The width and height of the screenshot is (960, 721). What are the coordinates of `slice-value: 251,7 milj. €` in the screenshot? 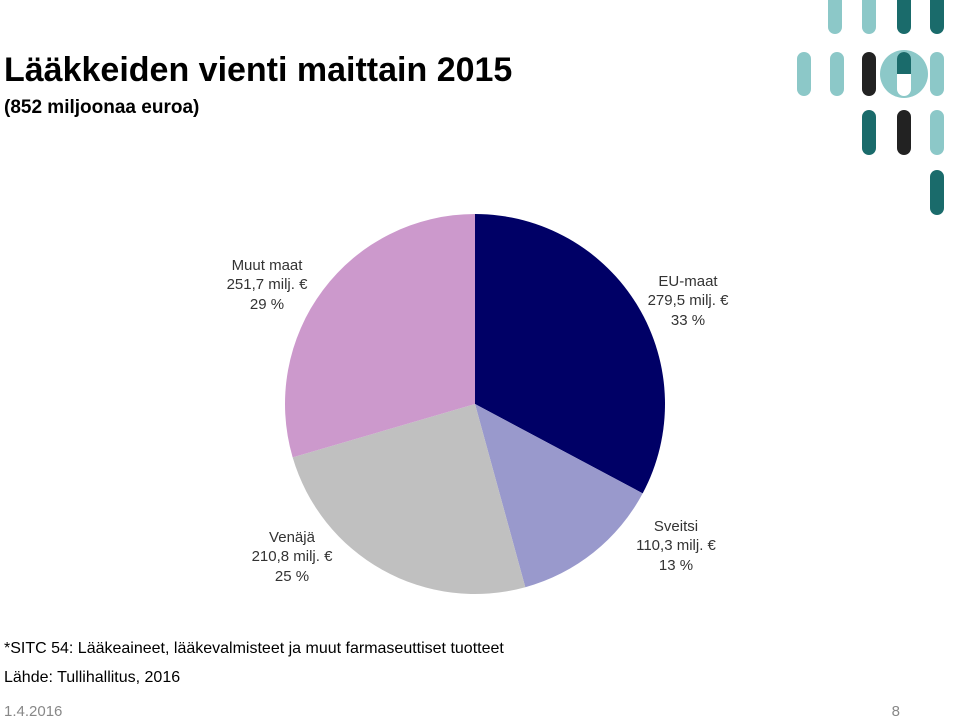 It's located at (268, 284).